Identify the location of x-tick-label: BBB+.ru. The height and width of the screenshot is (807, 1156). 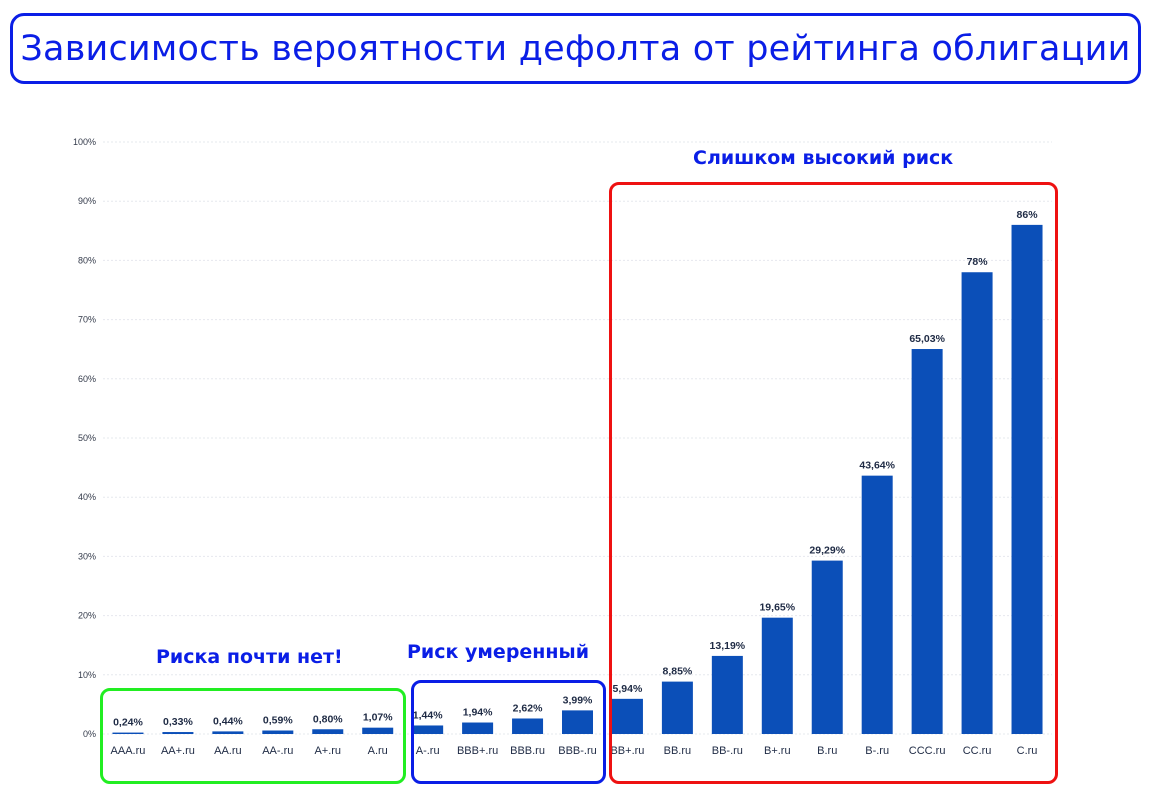
(477, 751).